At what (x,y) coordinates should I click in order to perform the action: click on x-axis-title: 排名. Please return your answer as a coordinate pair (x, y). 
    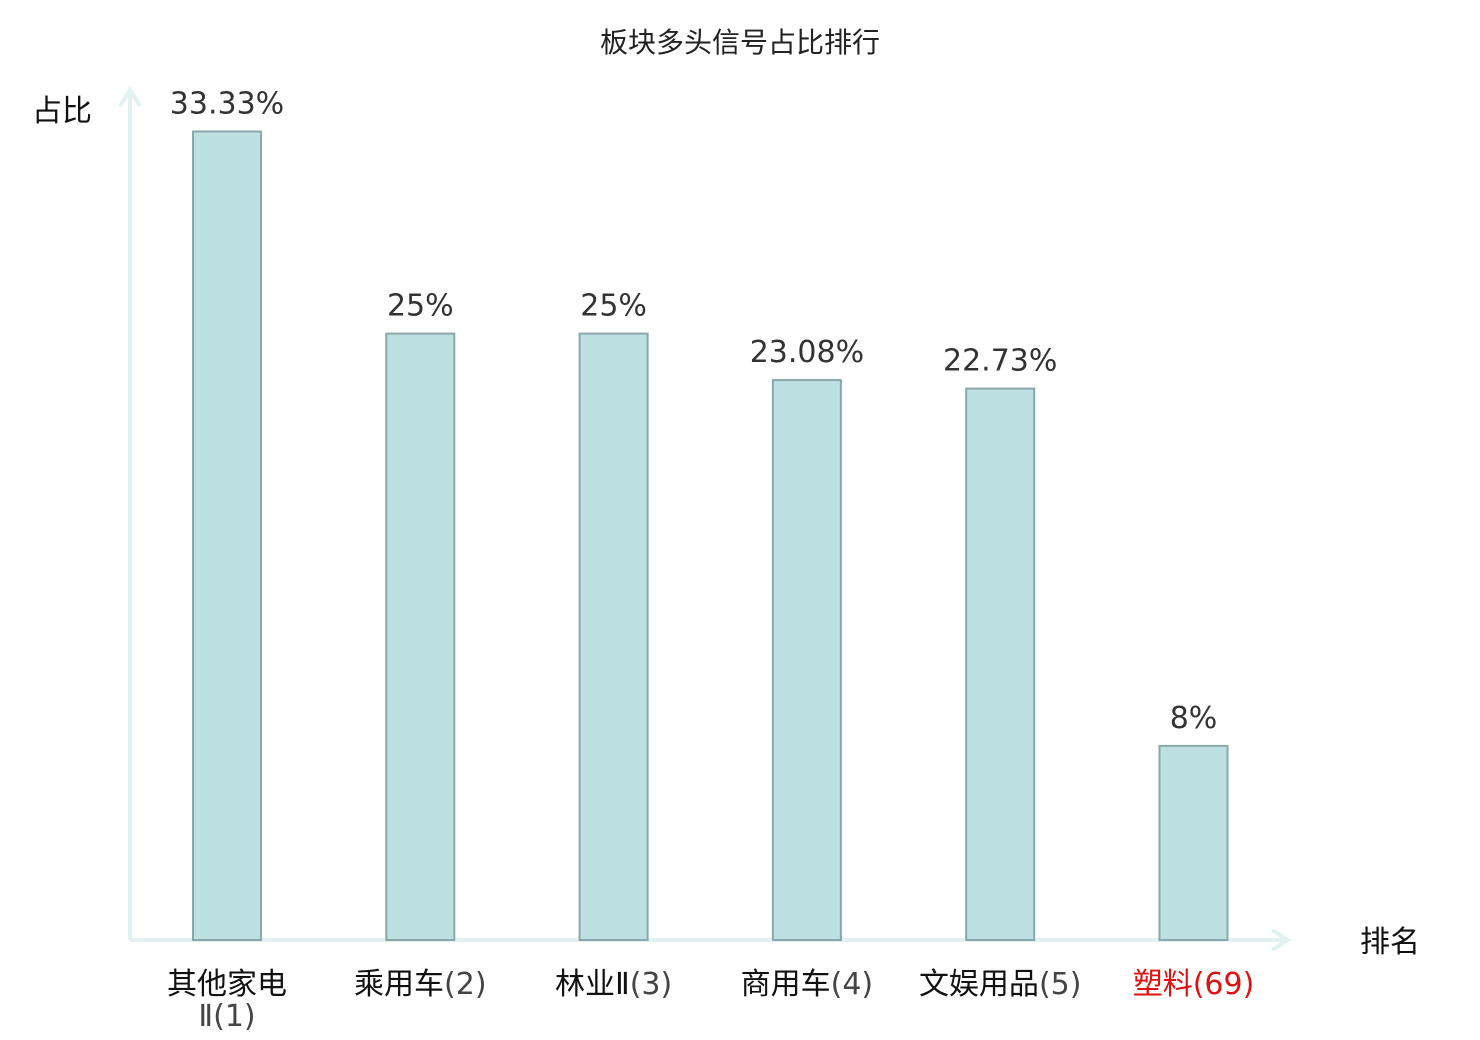
    Looking at the image, I should click on (1390, 942).